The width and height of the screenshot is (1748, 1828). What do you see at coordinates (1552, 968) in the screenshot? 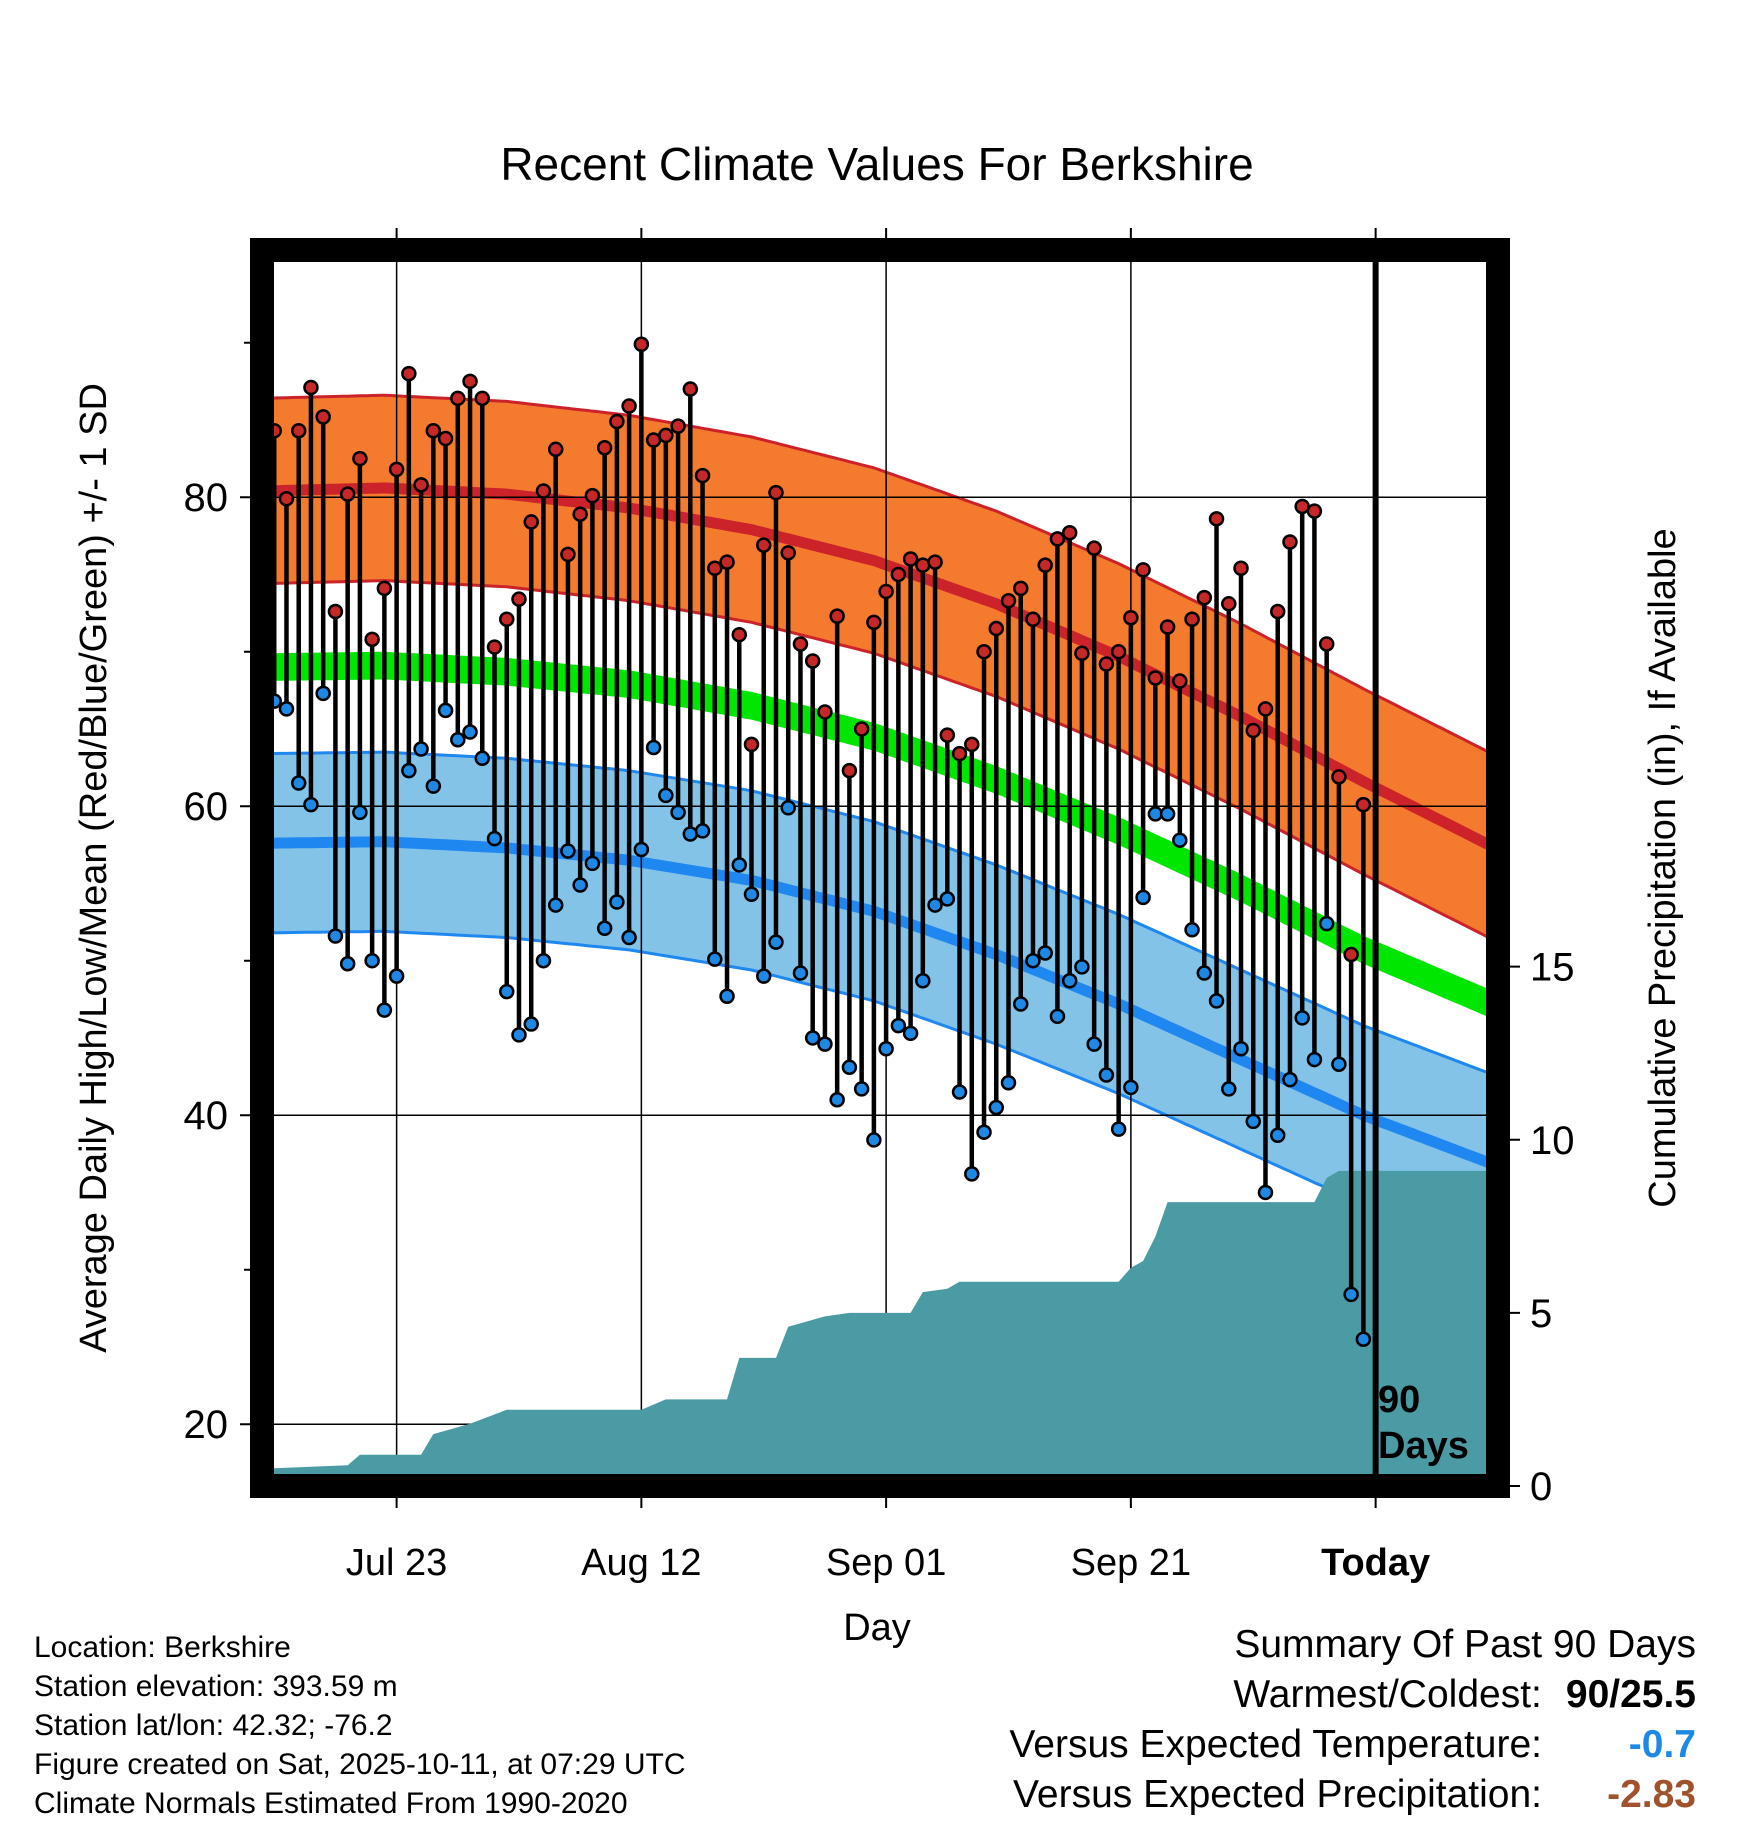
I see `y2-tick-label: 15` at bounding box center [1552, 968].